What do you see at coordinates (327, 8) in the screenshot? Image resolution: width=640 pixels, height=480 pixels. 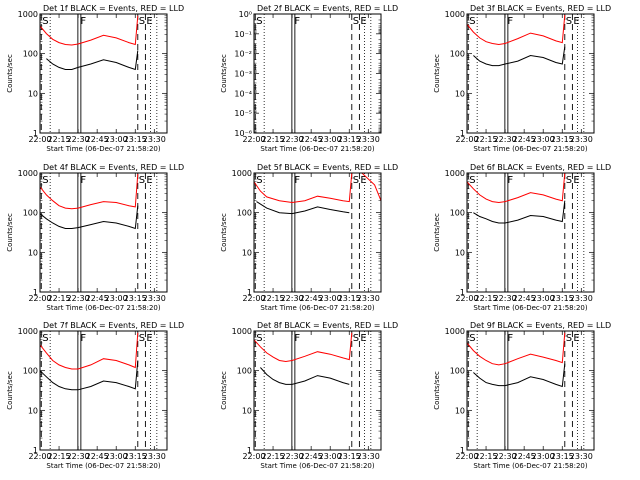 I see `panel-title: Det 2f BLACK = Events, RED = LLD` at bounding box center [327, 8].